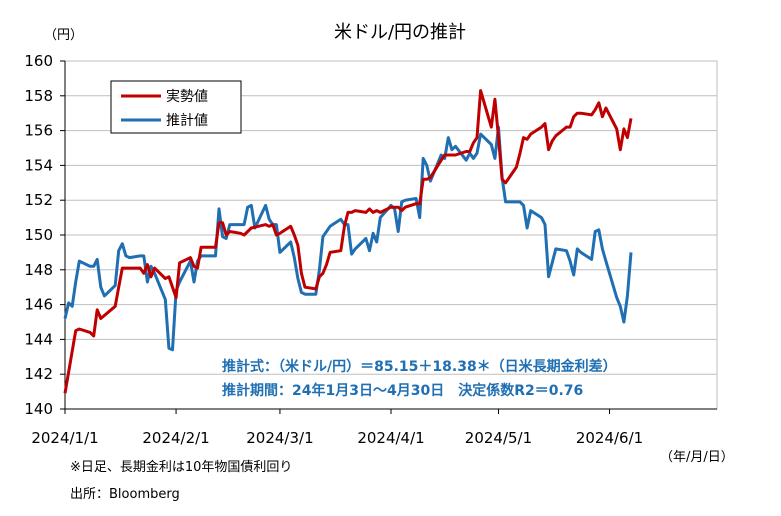 Image resolution: width=781 pixels, height=516 pixels. Describe the element at coordinates (419, 366) in the screenshot. I see `annotation-formula: 推計式：（米ドル/円）＝85.15＋18.38＊（日米長期金利差）` at that location.